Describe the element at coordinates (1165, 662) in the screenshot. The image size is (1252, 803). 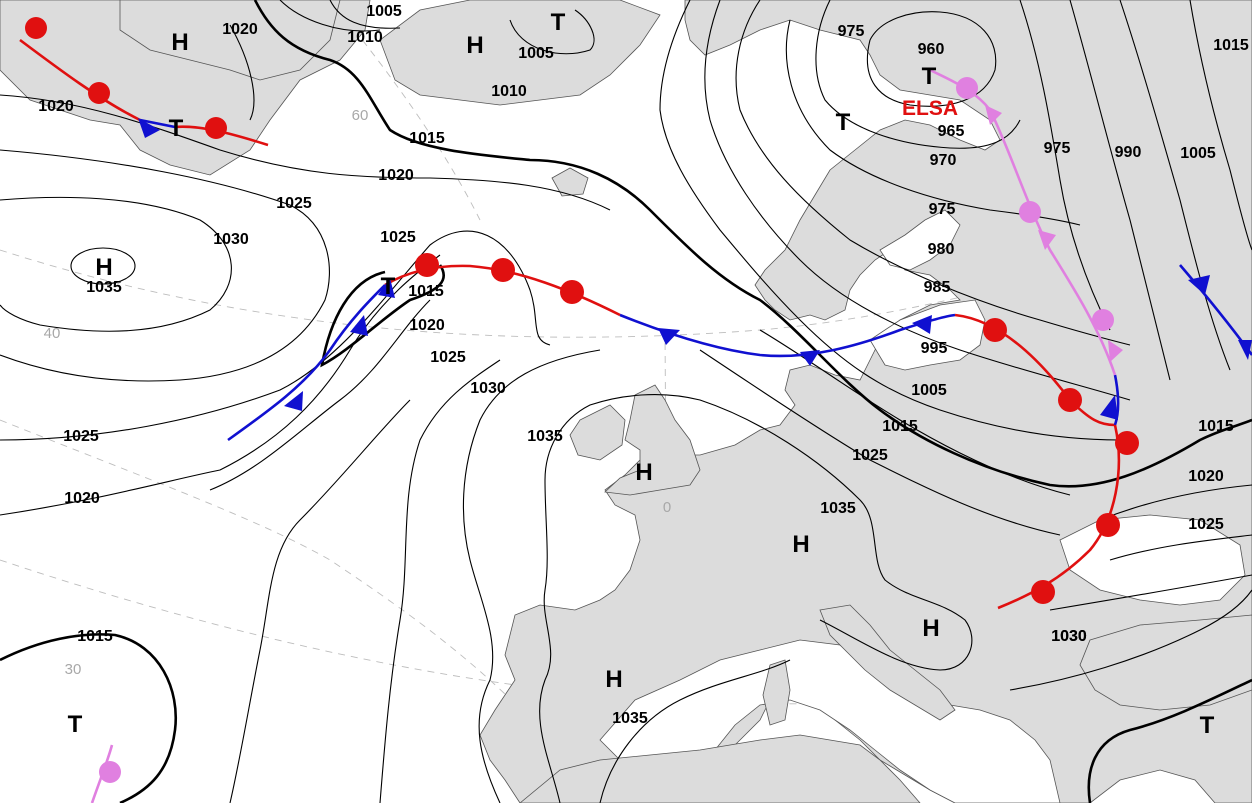
I see `anatolia-landmass` at that location.